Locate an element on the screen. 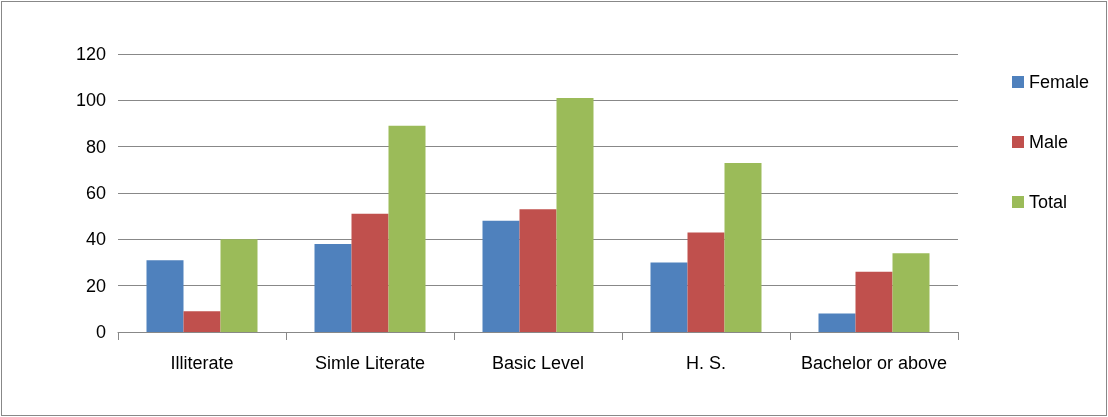  y-tick-label: 60 is located at coordinates (95, 193).